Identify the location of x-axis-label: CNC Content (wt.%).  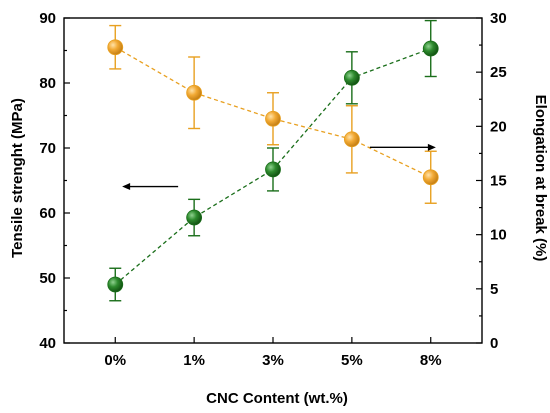
(277, 398).